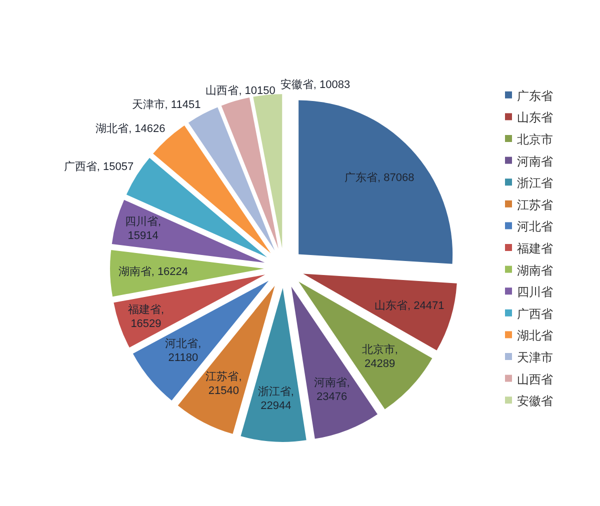 This screenshot has height=506, width=600. What do you see at coordinates (379, 357) in the screenshot?
I see `data-label: 北京市, 24289` at bounding box center [379, 357].